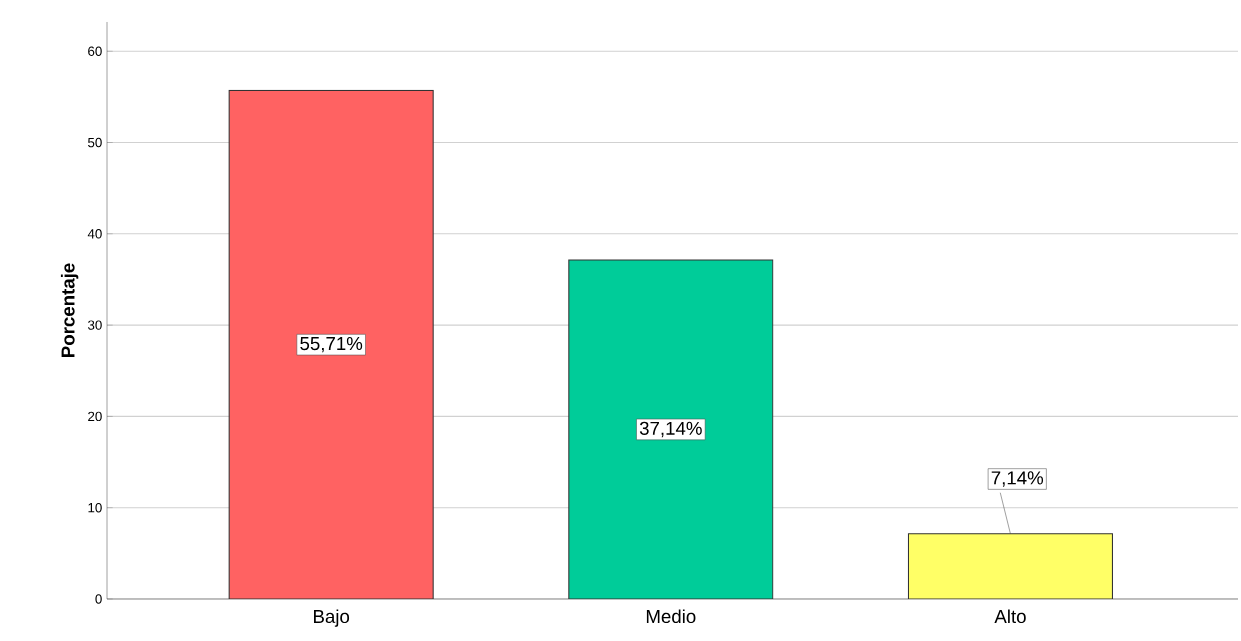 The image size is (1241, 641). What do you see at coordinates (331, 345) in the screenshot?
I see `data-label: 55,71%` at bounding box center [331, 345].